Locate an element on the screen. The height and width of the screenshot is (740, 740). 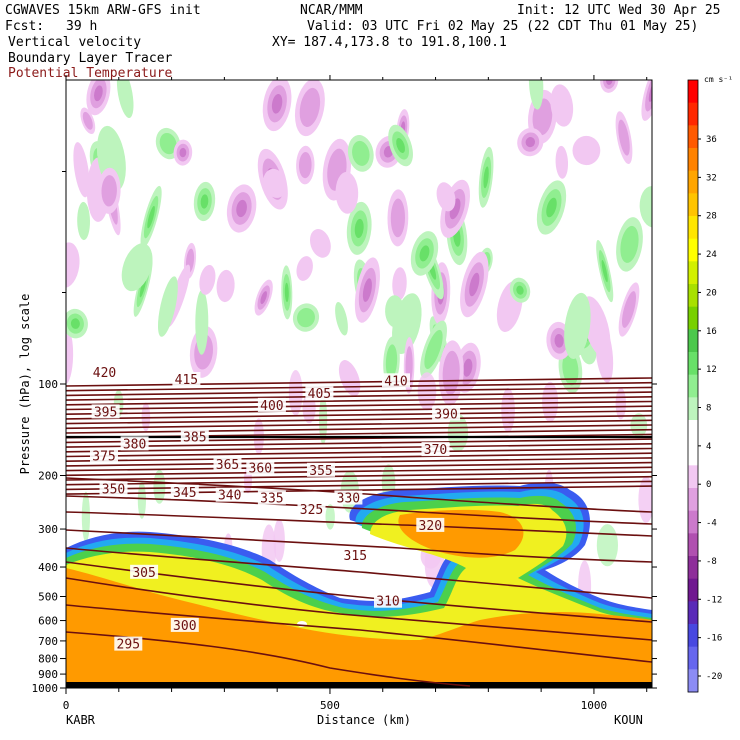
theta-label: 360 is located at coordinates (260, 469).